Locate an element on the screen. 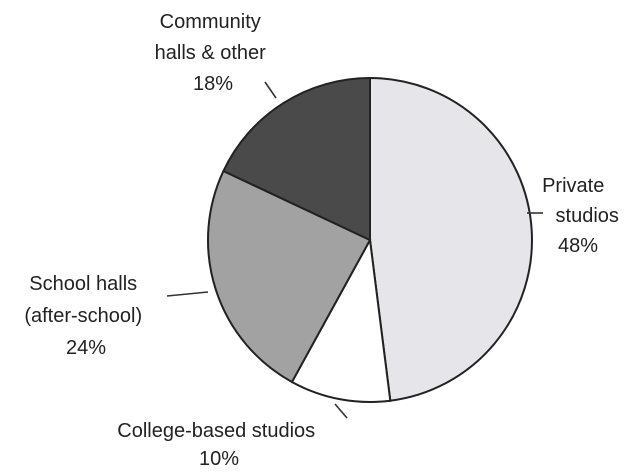  label-private-studios: Private studios 48% is located at coordinates (583, 216).